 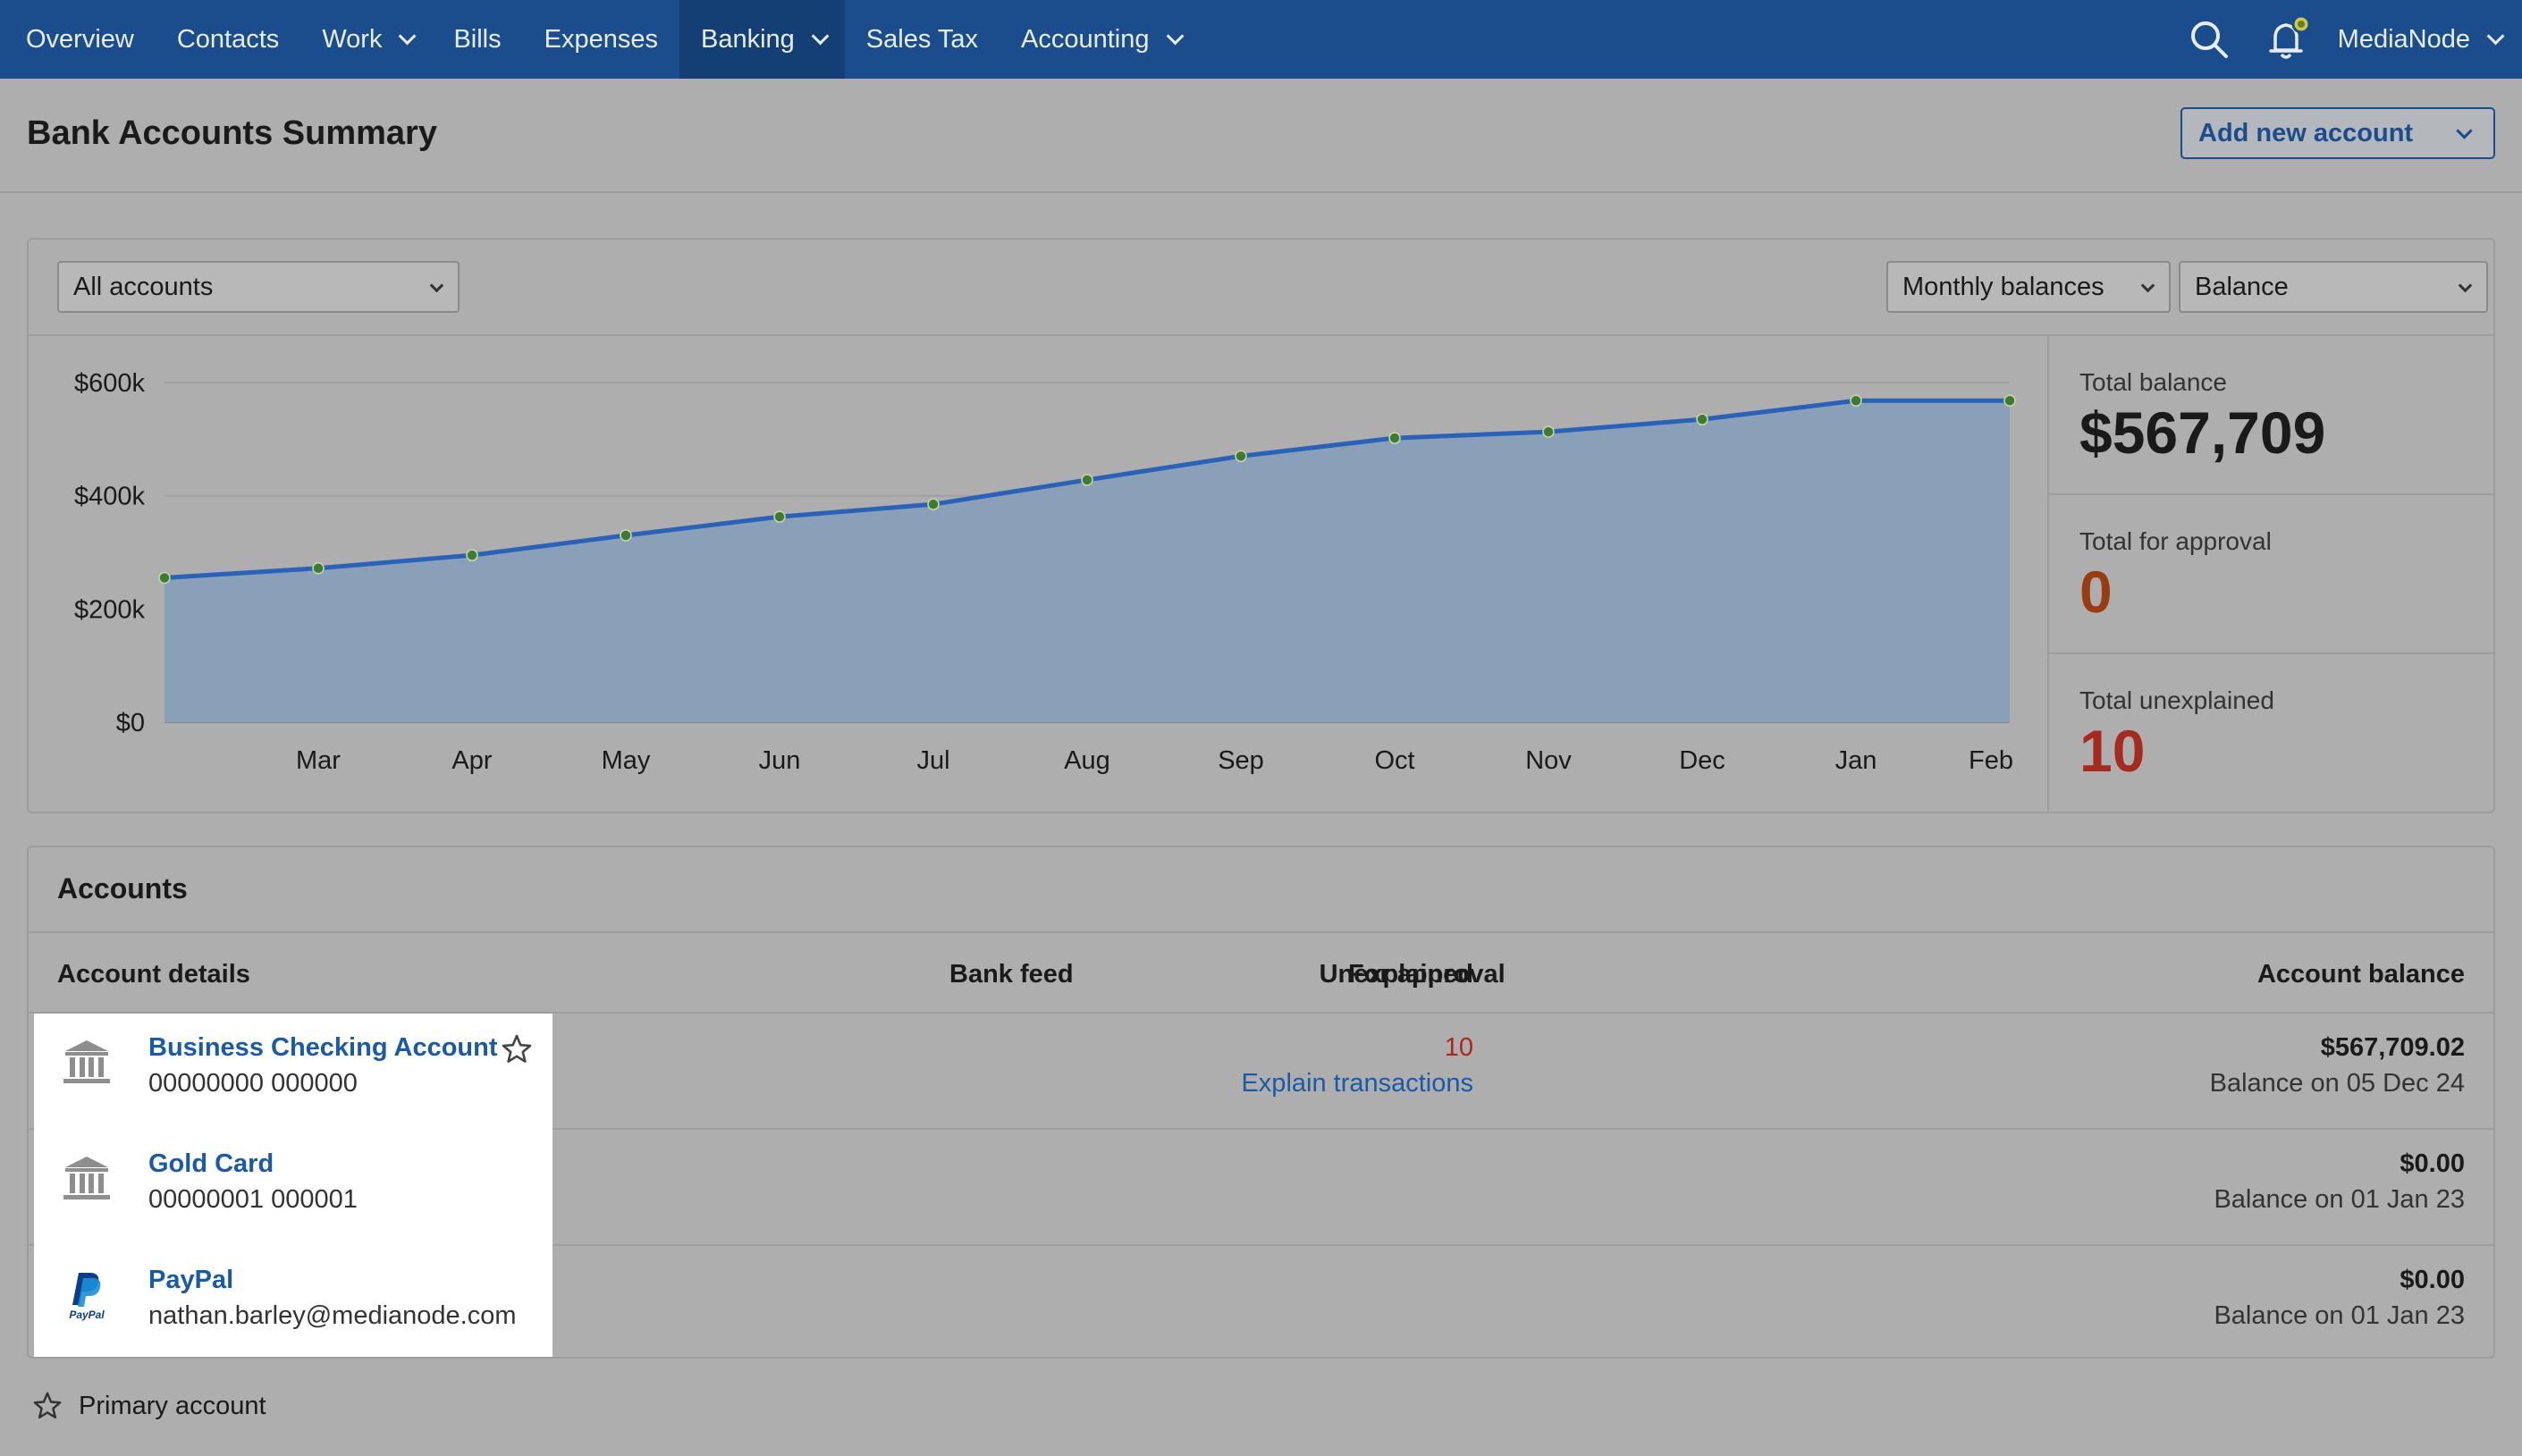 I want to click on search-icon, so click(x=2209, y=39).